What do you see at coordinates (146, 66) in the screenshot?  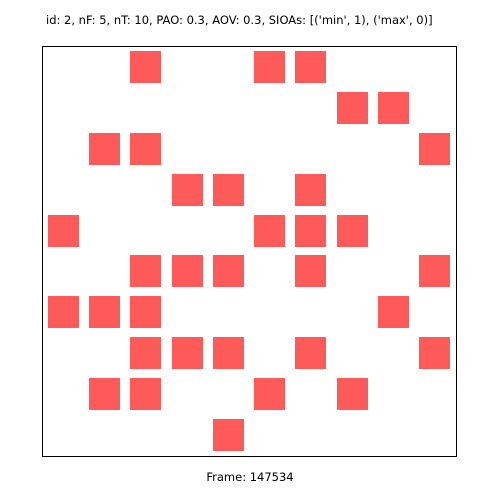 I see `filled-cell-r0-c2` at bounding box center [146, 66].